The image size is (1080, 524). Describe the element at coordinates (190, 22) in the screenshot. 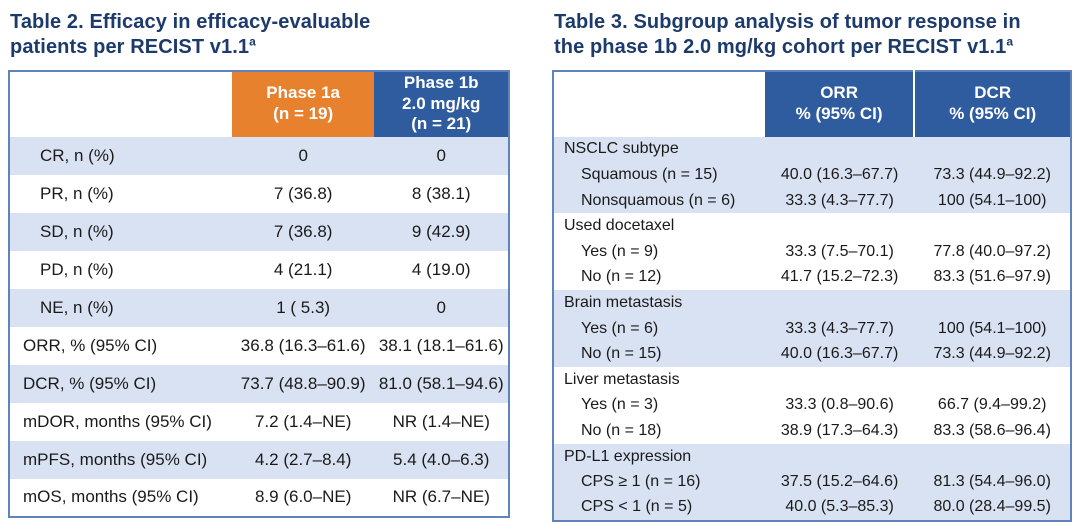

I see `table2-title-line1: Table 2. Efficacy in efficacy-evaluable` at that location.